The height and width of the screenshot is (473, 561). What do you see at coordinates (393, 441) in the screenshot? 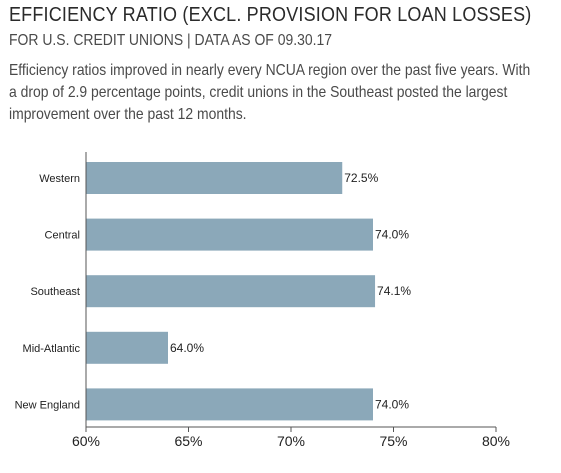
I see `x-tick-label: 75%` at bounding box center [393, 441].